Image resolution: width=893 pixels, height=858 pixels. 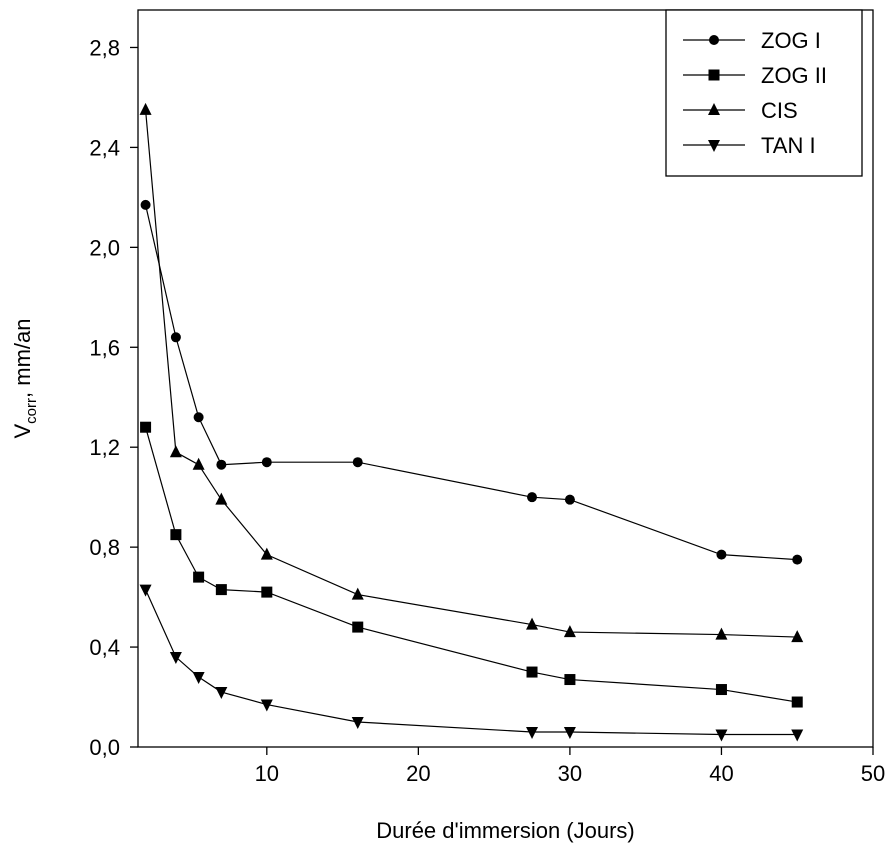 I want to click on x-tick-label: 40, so click(x=721, y=773).